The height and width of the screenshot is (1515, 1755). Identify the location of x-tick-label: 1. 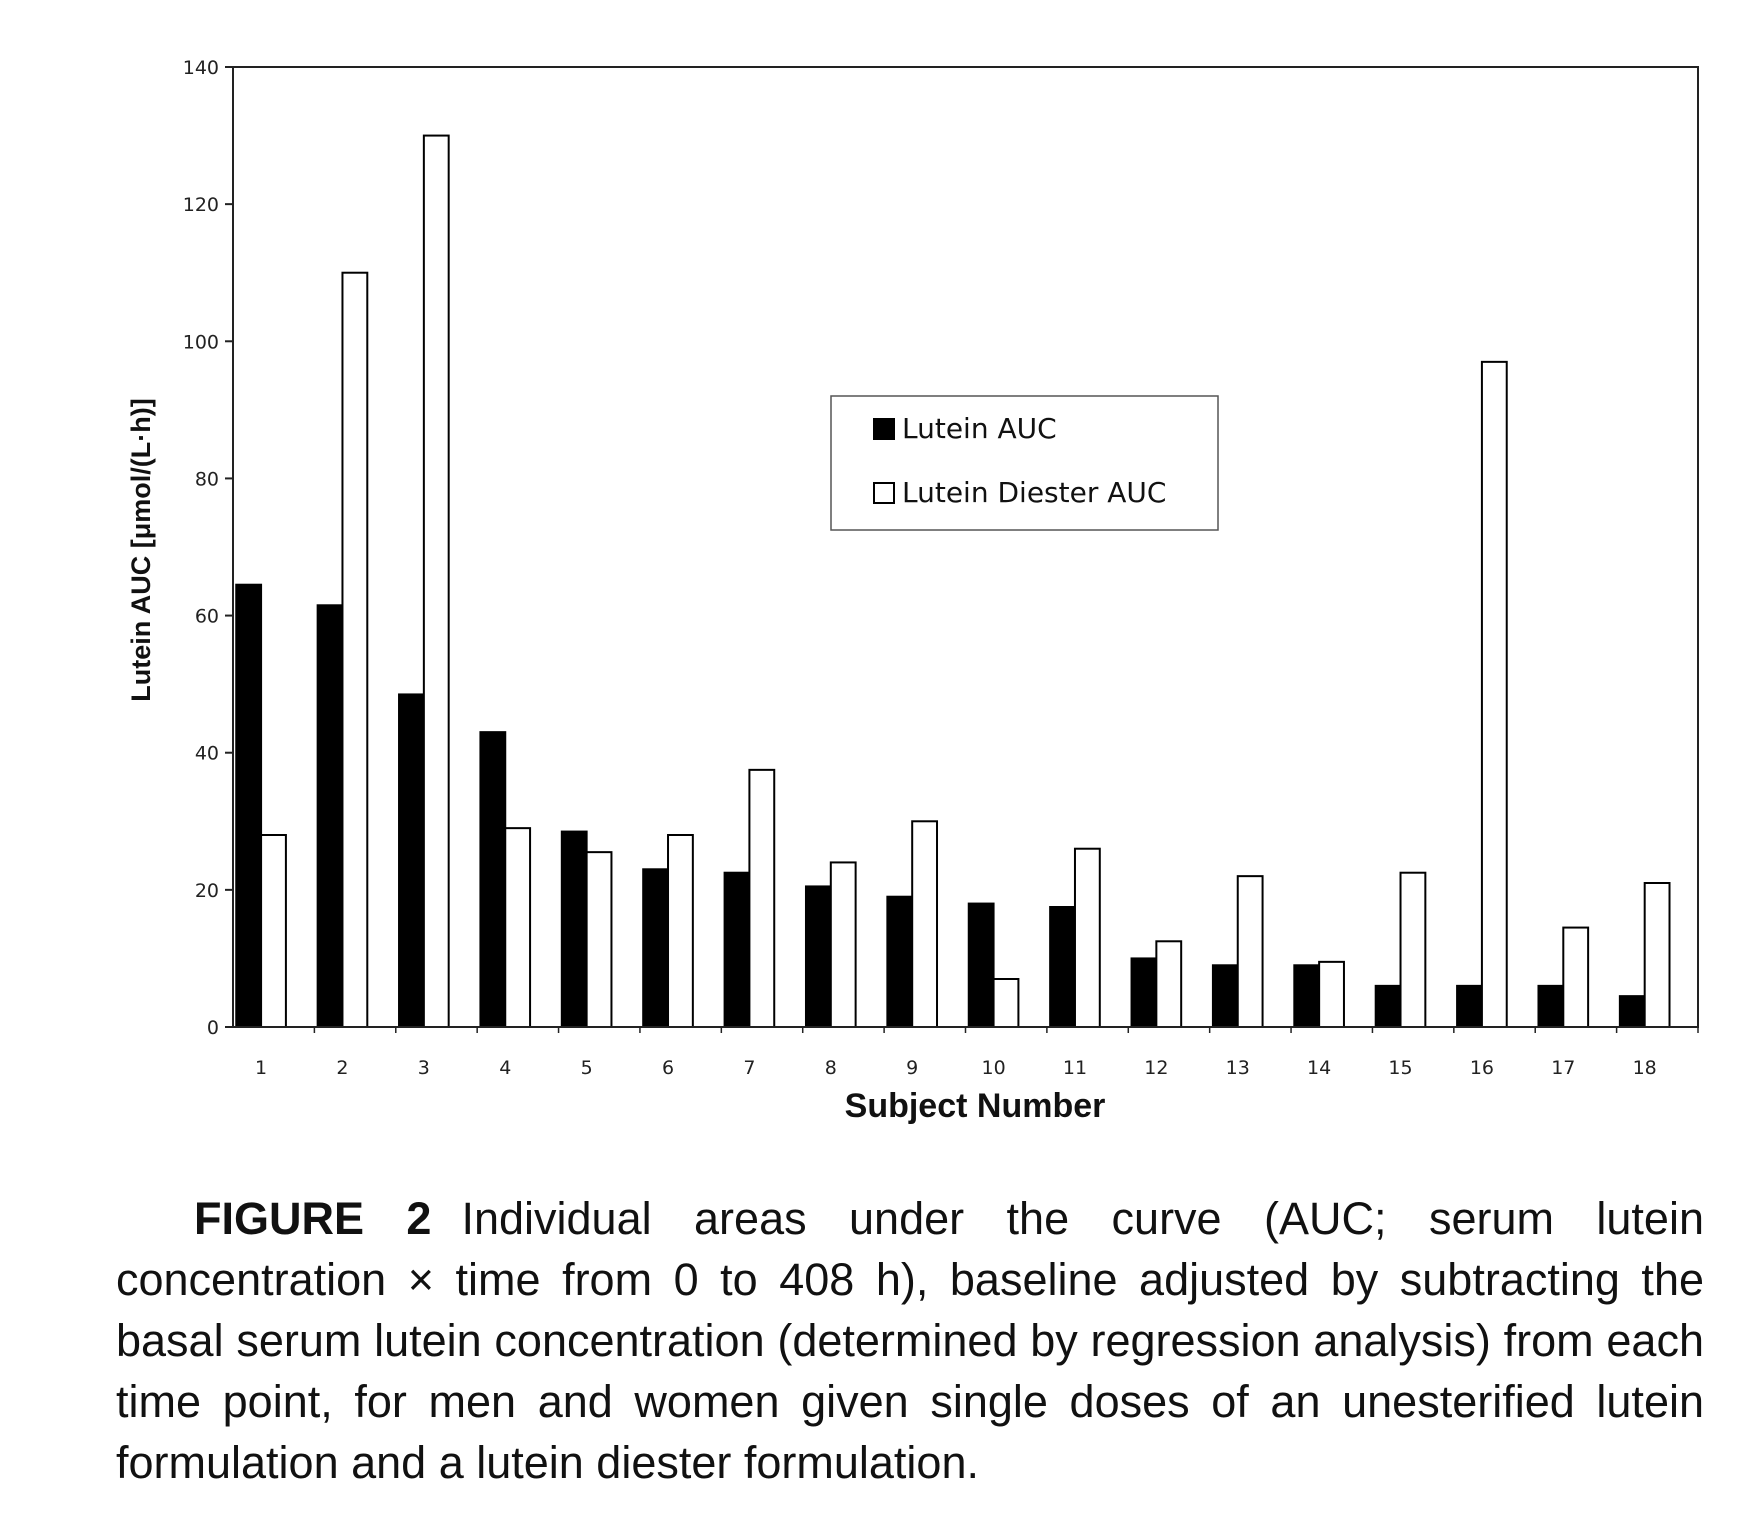
(261, 1068).